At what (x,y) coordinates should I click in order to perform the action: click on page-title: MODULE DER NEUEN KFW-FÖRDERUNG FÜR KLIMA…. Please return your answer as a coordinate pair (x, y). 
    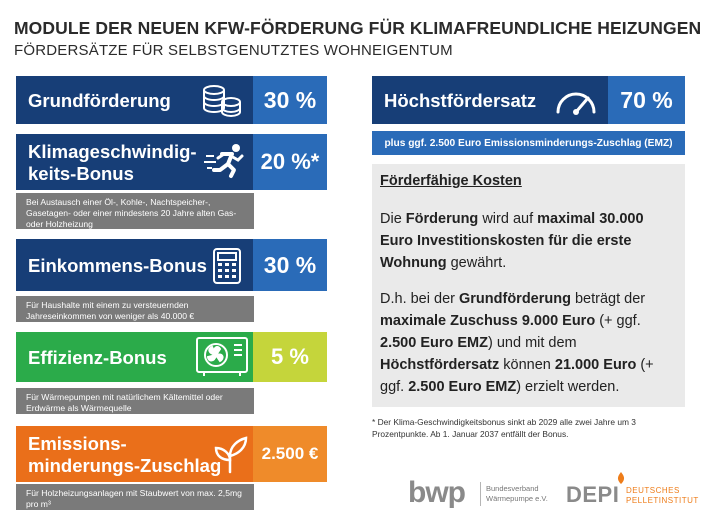
    Looking at the image, I should click on (358, 28).